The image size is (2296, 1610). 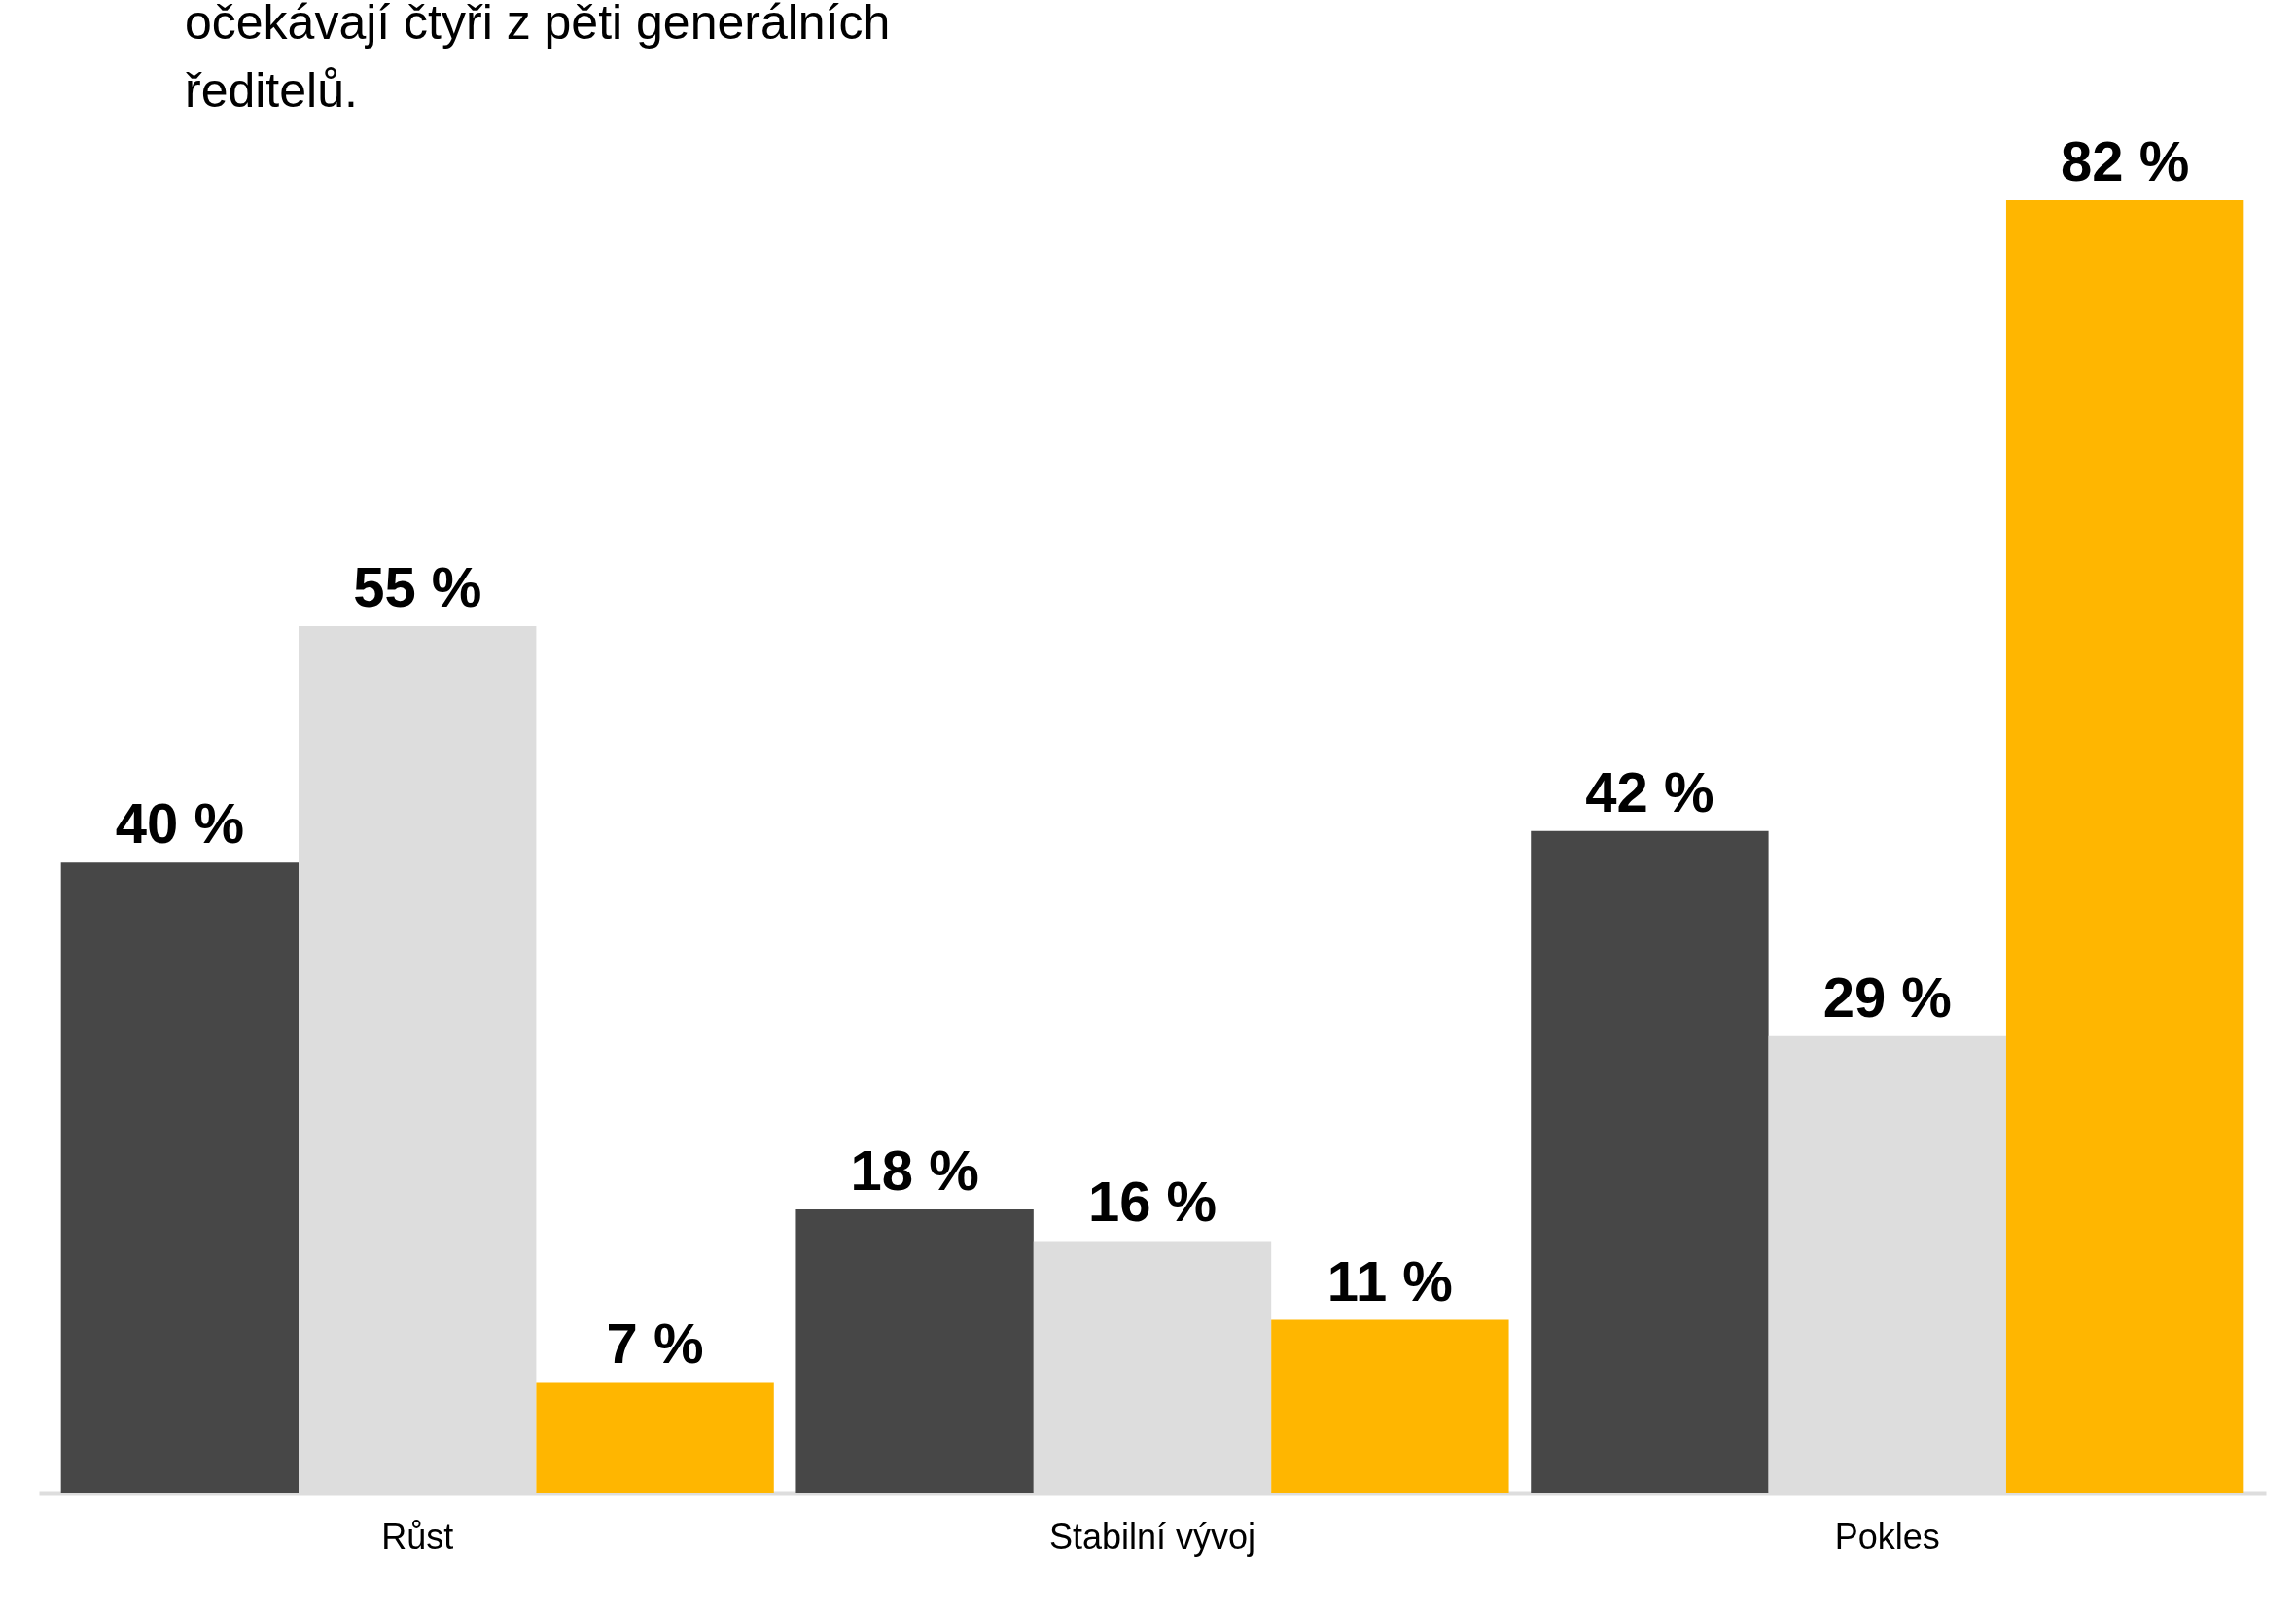 I want to click on text: ředitelů., so click(x=271, y=90).